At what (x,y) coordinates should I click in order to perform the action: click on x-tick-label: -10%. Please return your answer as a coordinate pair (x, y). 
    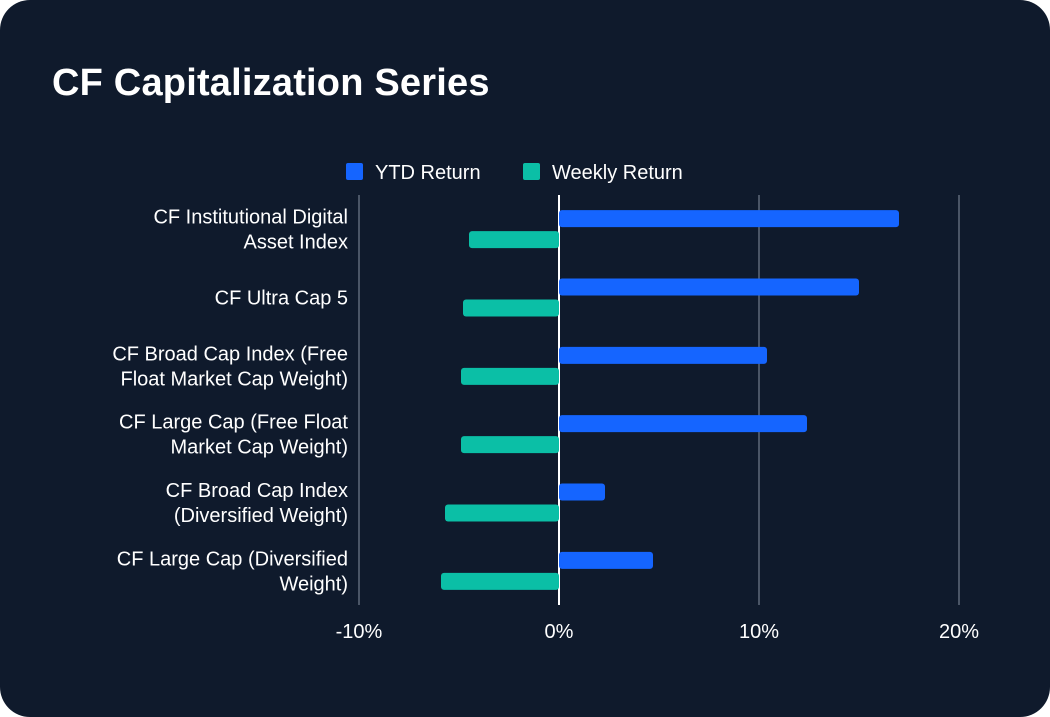
    Looking at the image, I should click on (359, 632).